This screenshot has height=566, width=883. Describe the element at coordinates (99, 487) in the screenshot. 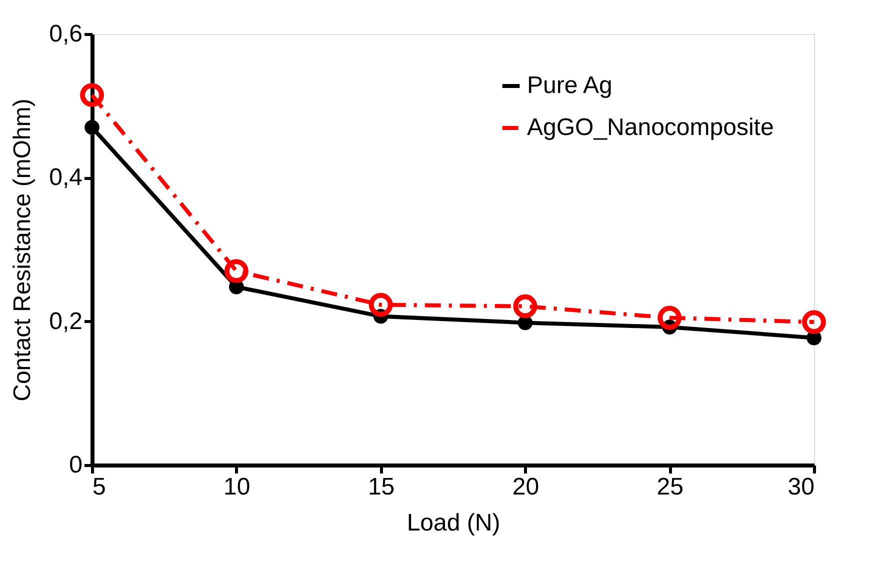

I see `x-tick-label: 5` at that location.